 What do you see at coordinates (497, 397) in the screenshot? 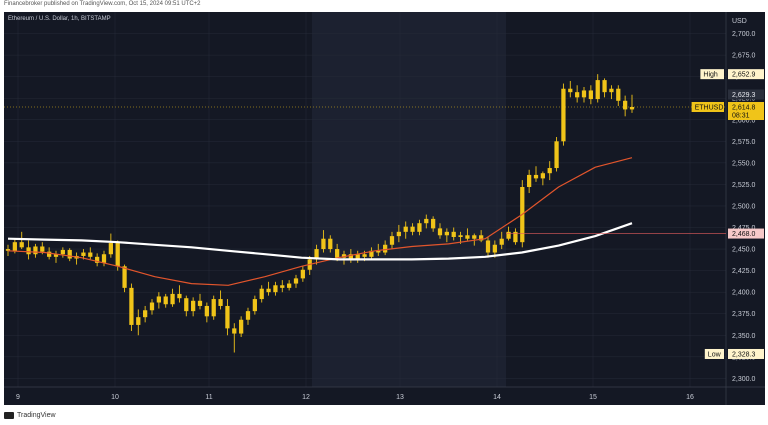
I see `time-tick-label: 14` at bounding box center [497, 397].